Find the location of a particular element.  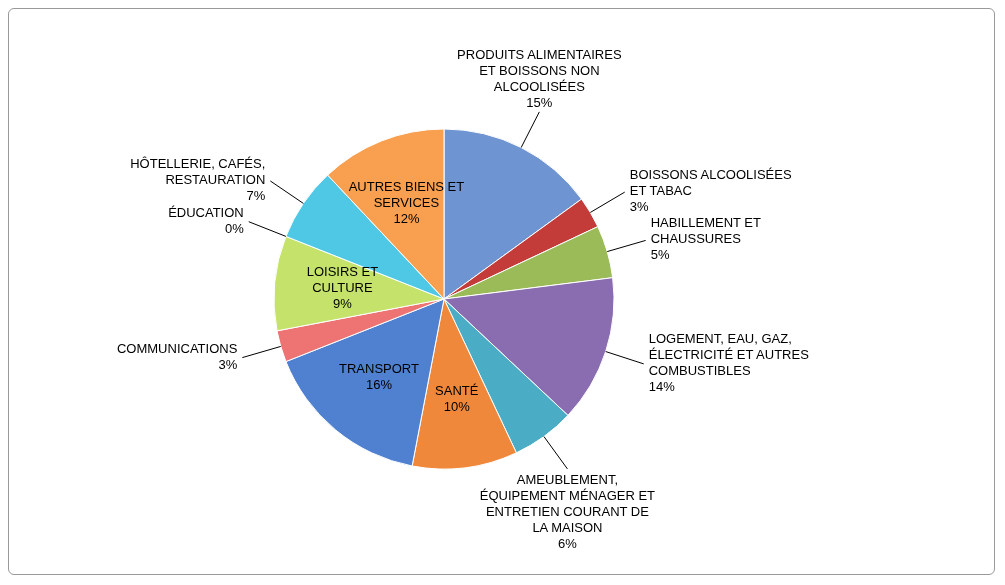

data-label: 15% is located at coordinates (539, 103).